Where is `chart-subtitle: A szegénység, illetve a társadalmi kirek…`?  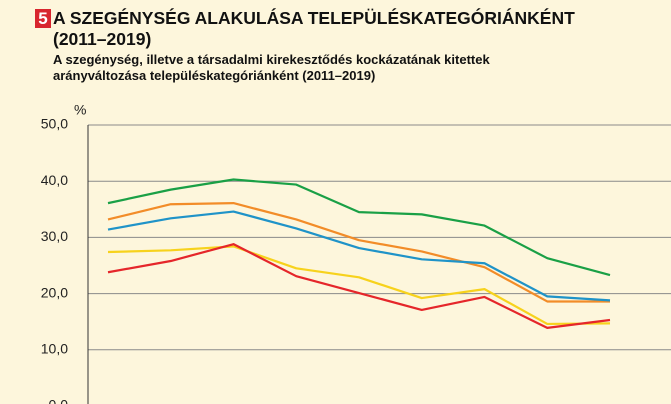
chart-subtitle: A szegénység, illetve a társadalmi kirek… is located at coordinates (271, 67).